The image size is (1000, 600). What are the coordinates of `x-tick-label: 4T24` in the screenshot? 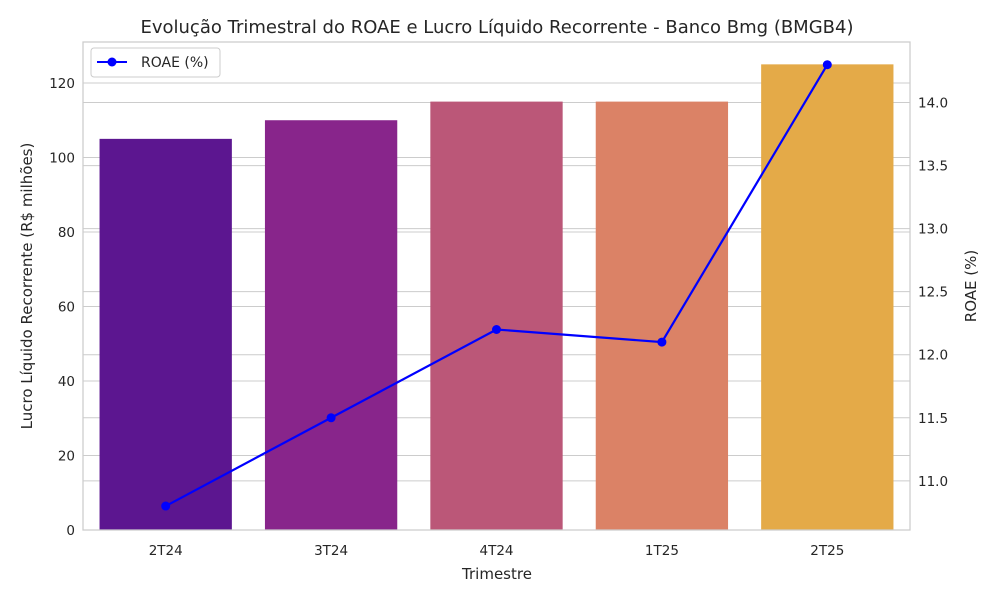 It's located at (496, 551).